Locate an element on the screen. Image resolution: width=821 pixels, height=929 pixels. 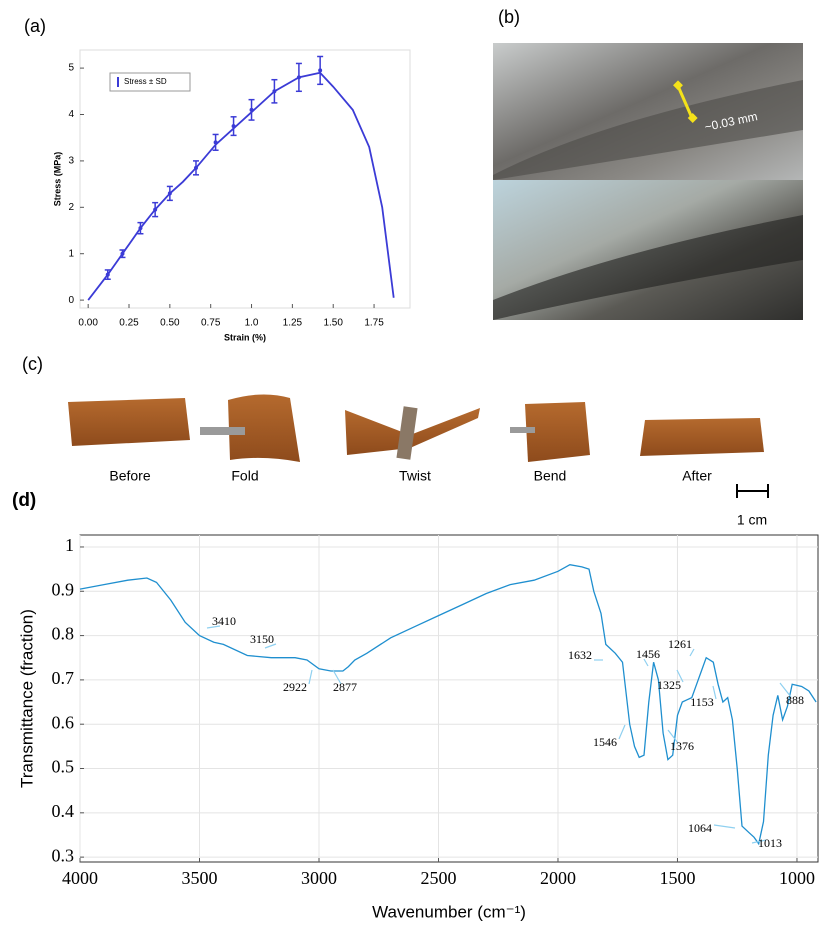
y-tick-label: 0.8 is located at coordinates (63, 634).